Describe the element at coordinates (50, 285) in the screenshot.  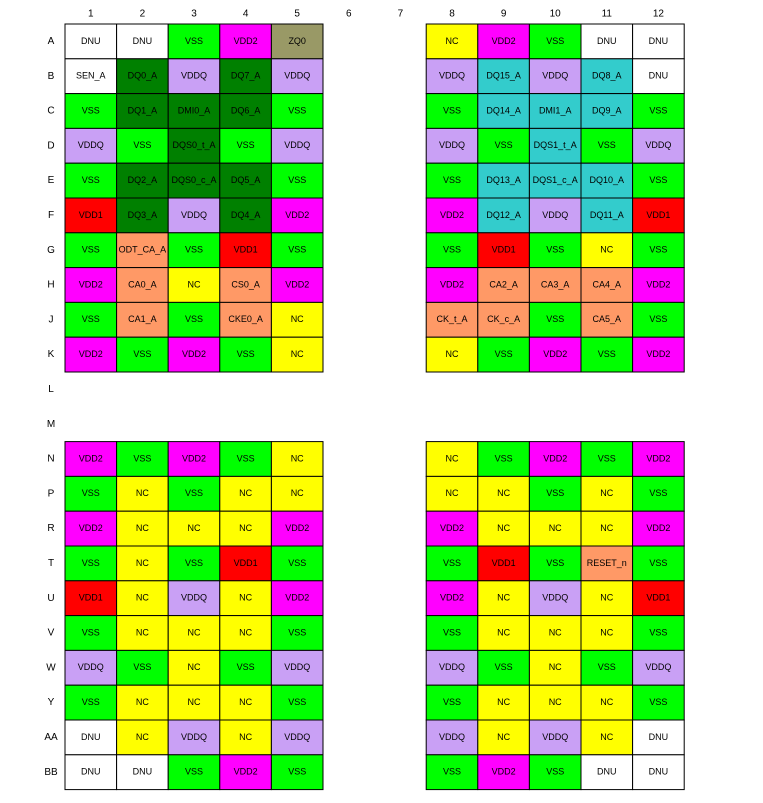
I see `row-label: H` at that location.